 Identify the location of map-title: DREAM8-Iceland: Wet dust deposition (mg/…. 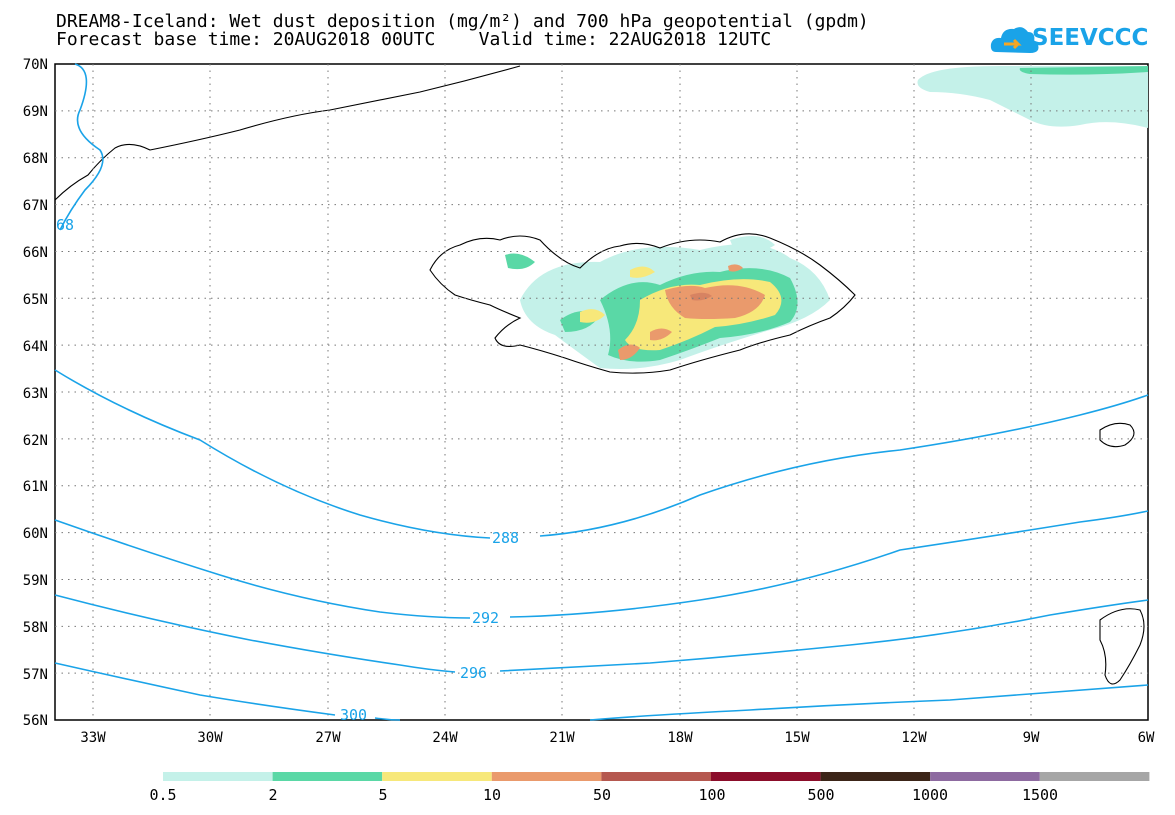
(462, 21).